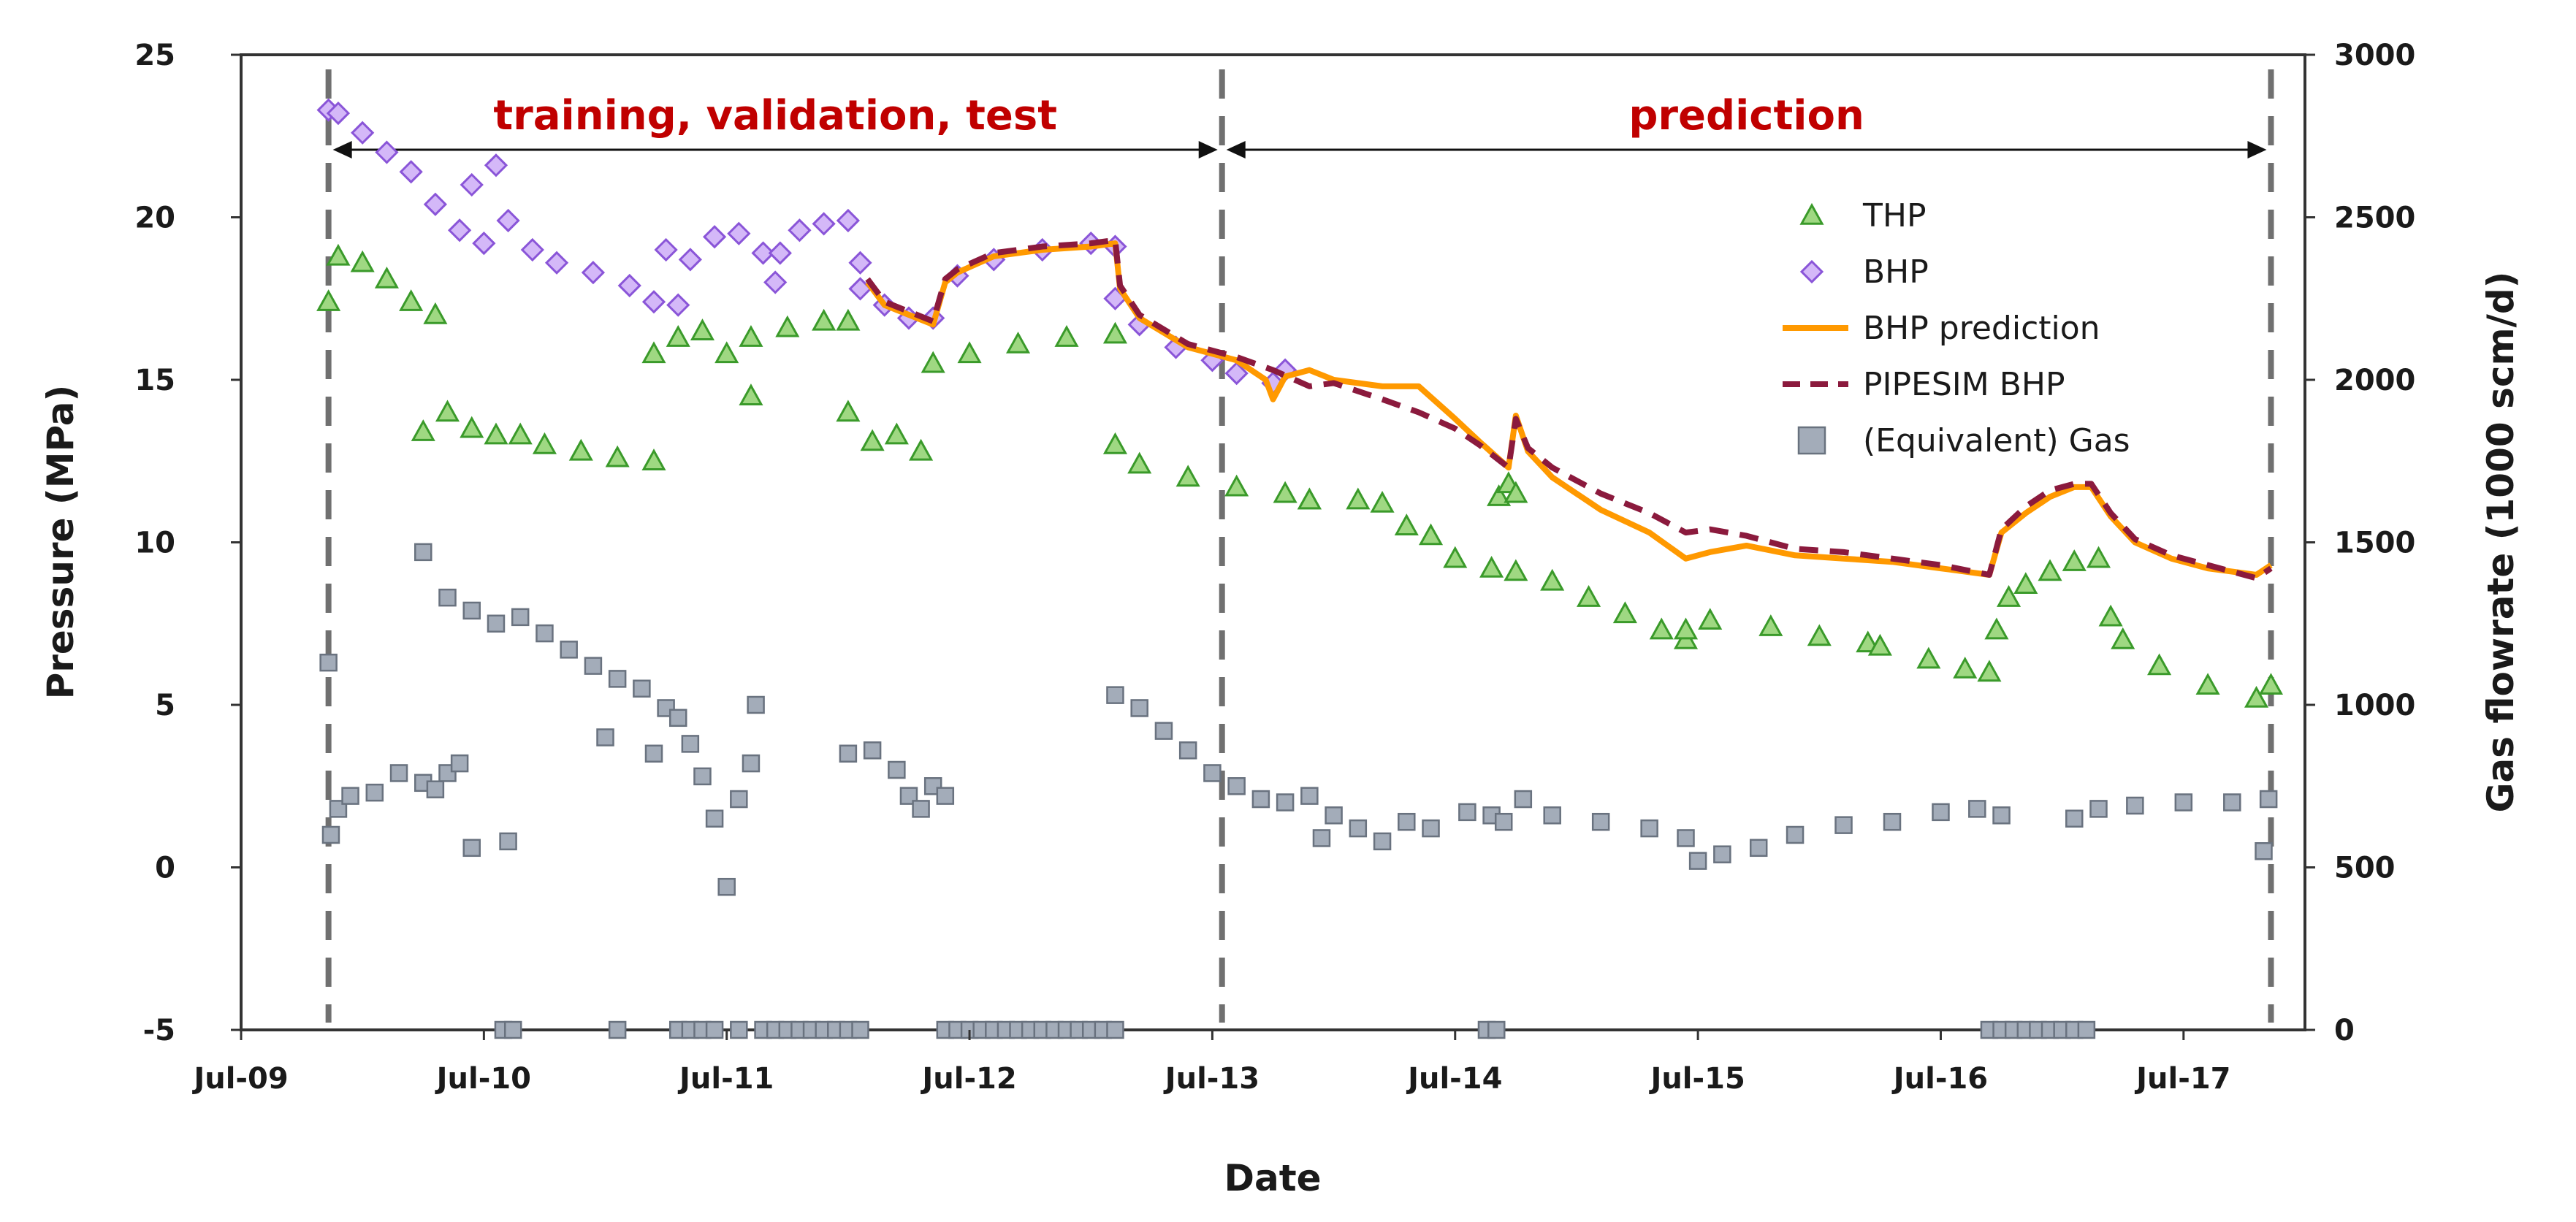 Image resolution: width=2576 pixels, height=1222 pixels. What do you see at coordinates (2182, 1079) in the screenshot?
I see `x-tick-label: Jul-17` at bounding box center [2182, 1079].